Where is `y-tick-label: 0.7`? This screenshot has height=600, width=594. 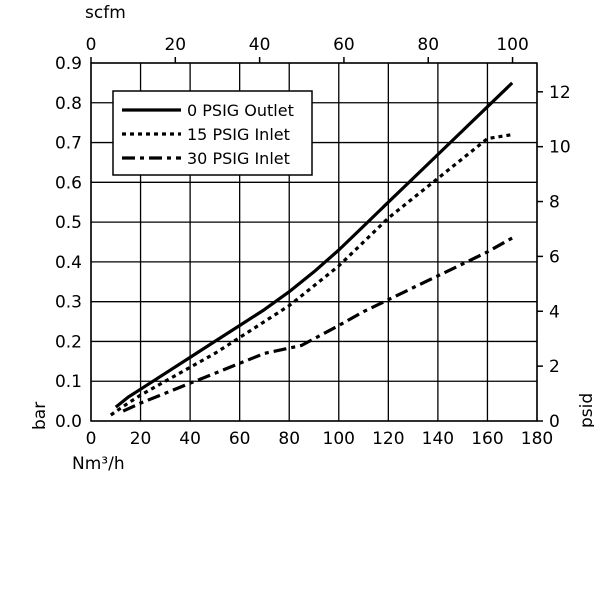
y-tick-label: 0.7 is located at coordinates (68, 144).